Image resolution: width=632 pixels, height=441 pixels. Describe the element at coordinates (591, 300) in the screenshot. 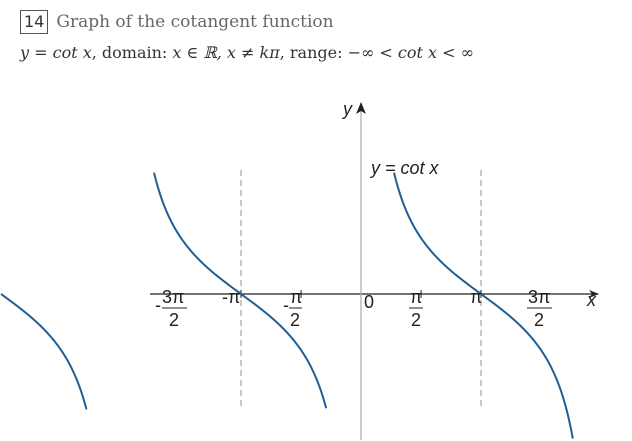

I see `x-axis-label: x` at that location.